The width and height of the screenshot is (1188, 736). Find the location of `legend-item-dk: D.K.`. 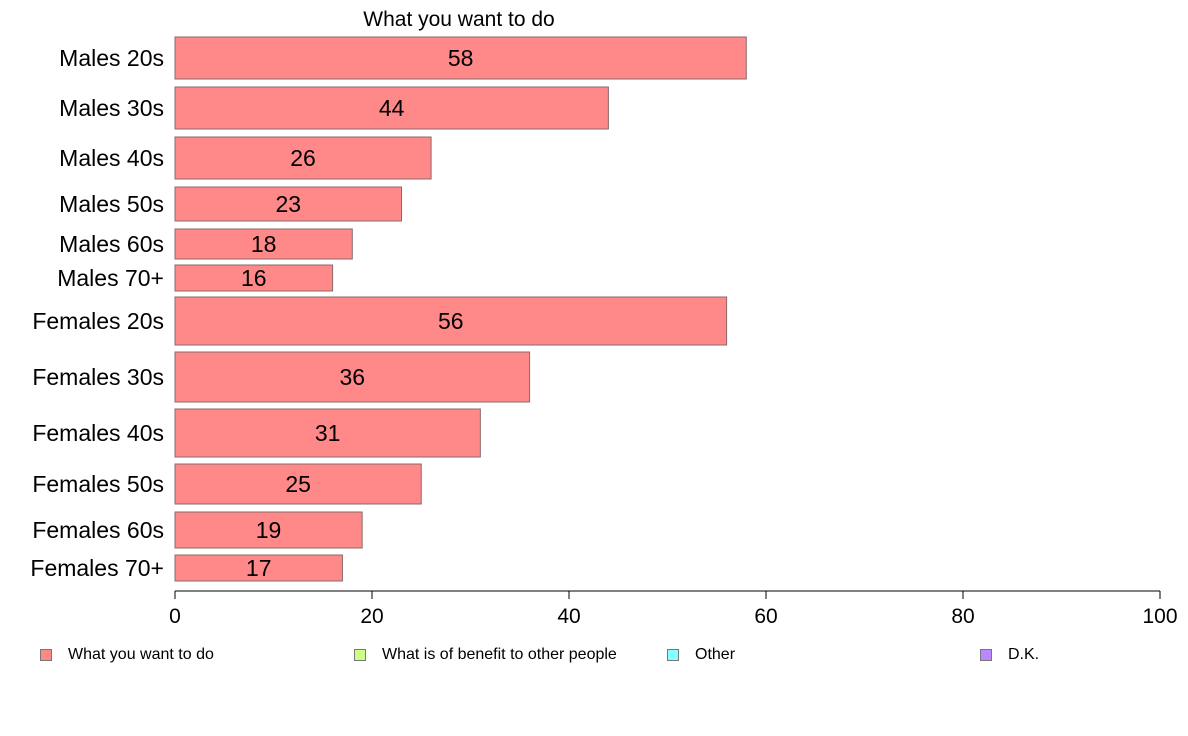

legend-item-dk: D.K. is located at coordinates (1009, 655).